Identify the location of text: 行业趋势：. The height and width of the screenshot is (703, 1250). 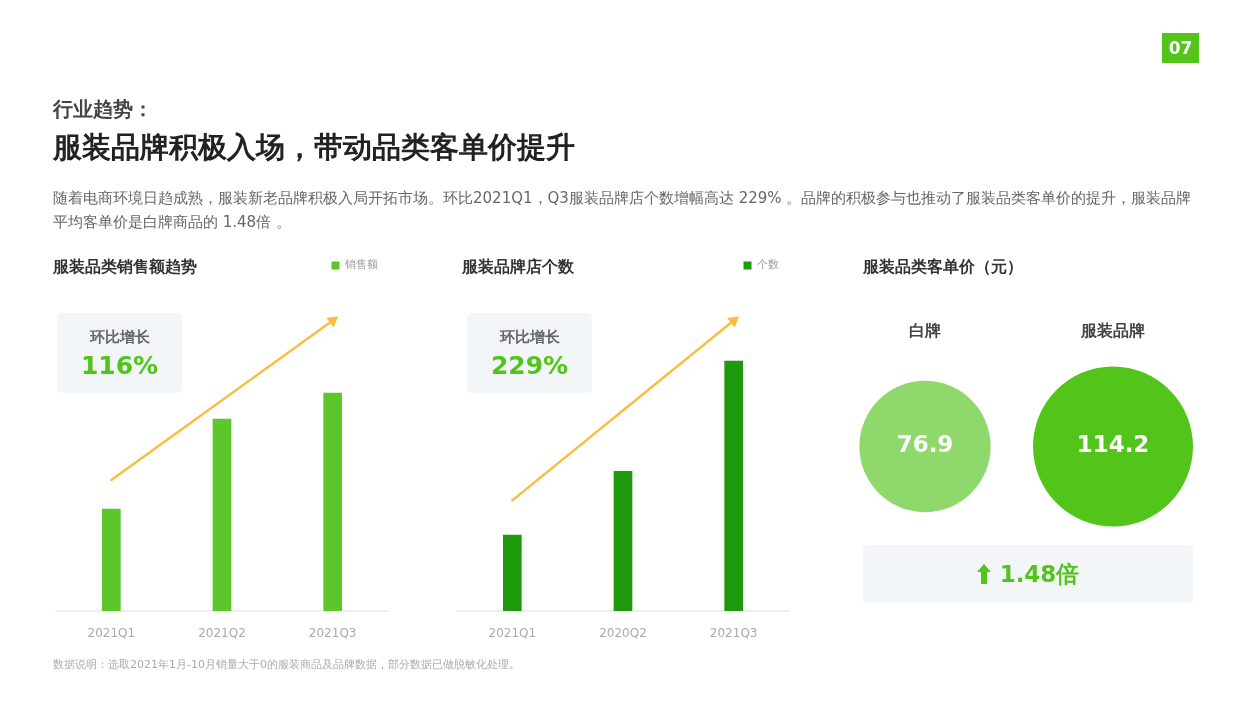
(103, 109).